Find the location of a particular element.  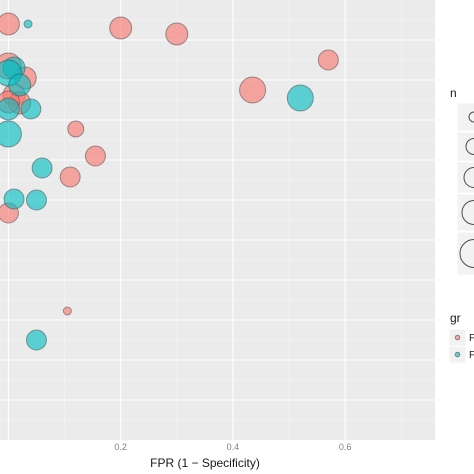

x-axis-title: FPR (1 − Specificity) is located at coordinates (205, 463).